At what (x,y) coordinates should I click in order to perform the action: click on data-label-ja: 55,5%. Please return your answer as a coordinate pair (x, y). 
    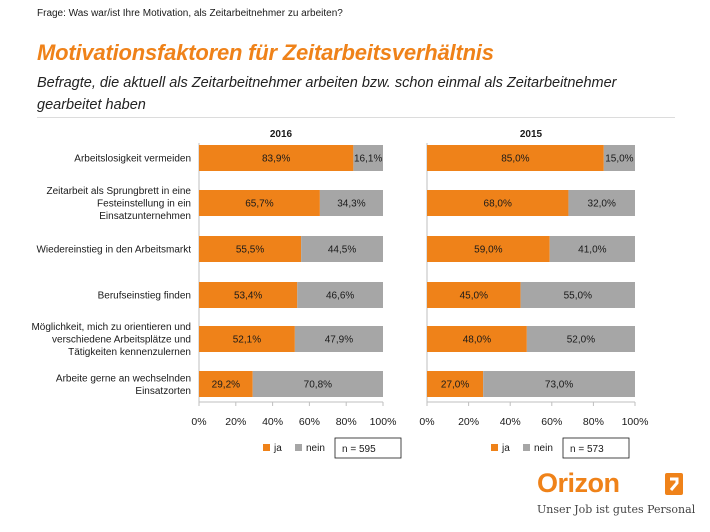
    Looking at the image, I should click on (250, 250).